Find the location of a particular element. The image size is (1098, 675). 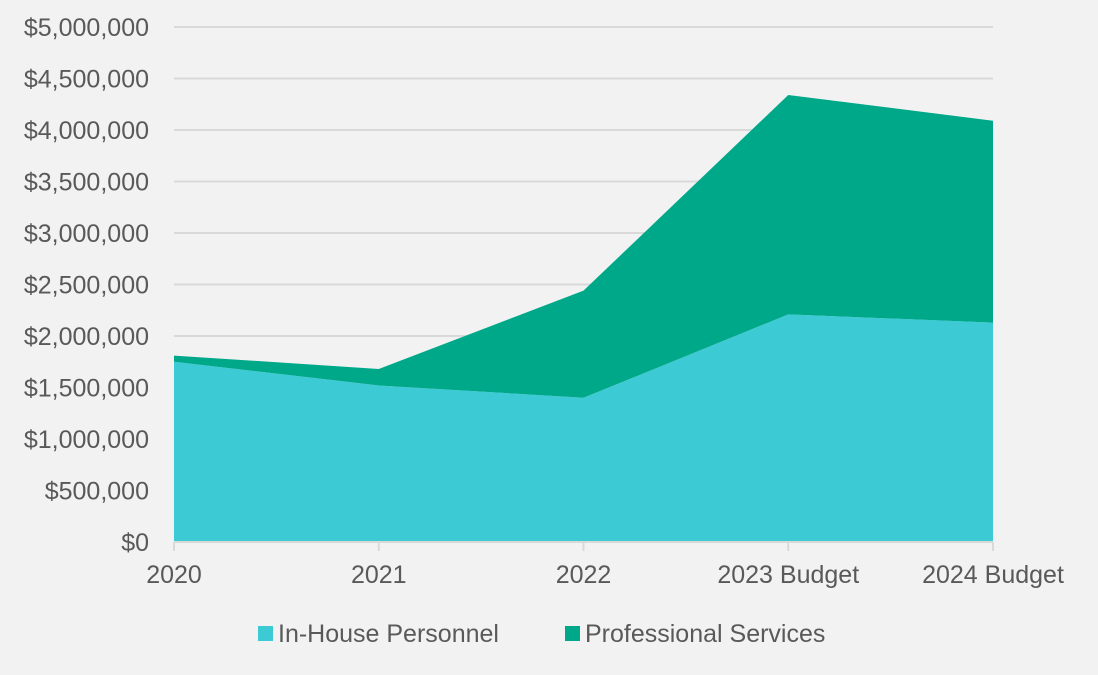

y-tick-label: $1,000,000 is located at coordinates (86, 440).